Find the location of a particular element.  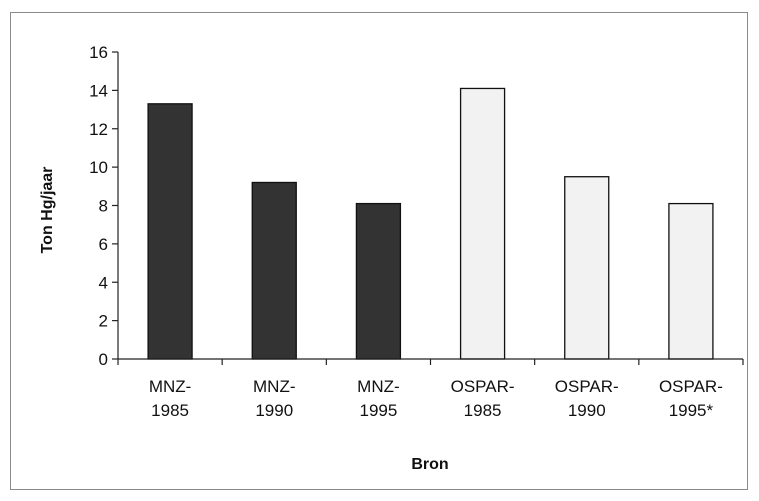

y-tick-label: 0 is located at coordinates (103, 359).